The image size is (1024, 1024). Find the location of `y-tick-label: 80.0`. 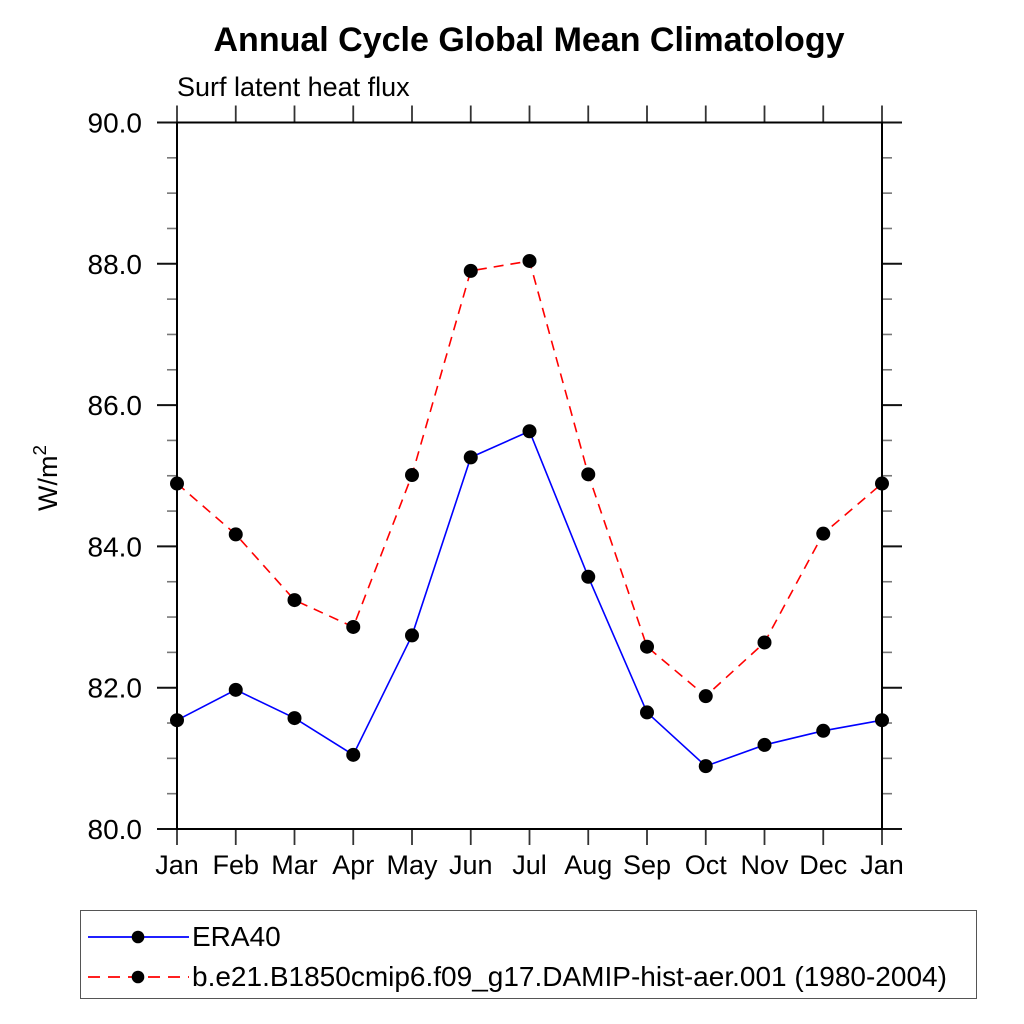

y-tick-label: 80.0 is located at coordinates (115, 829).